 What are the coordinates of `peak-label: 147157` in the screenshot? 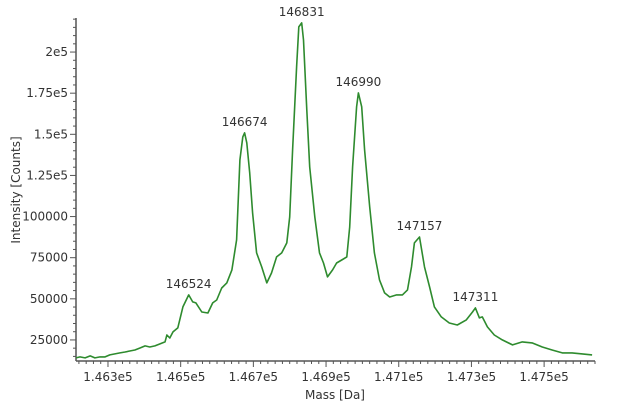 It's located at (420, 226).